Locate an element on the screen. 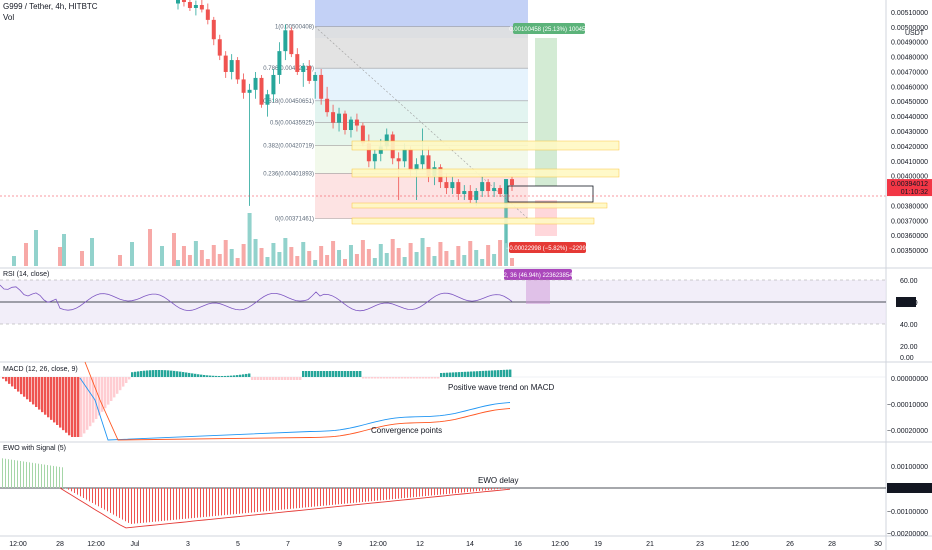 This screenshot has width=932, height=550. fib-level-label: 0.786(0.00472519) is located at coordinates (288, 69).